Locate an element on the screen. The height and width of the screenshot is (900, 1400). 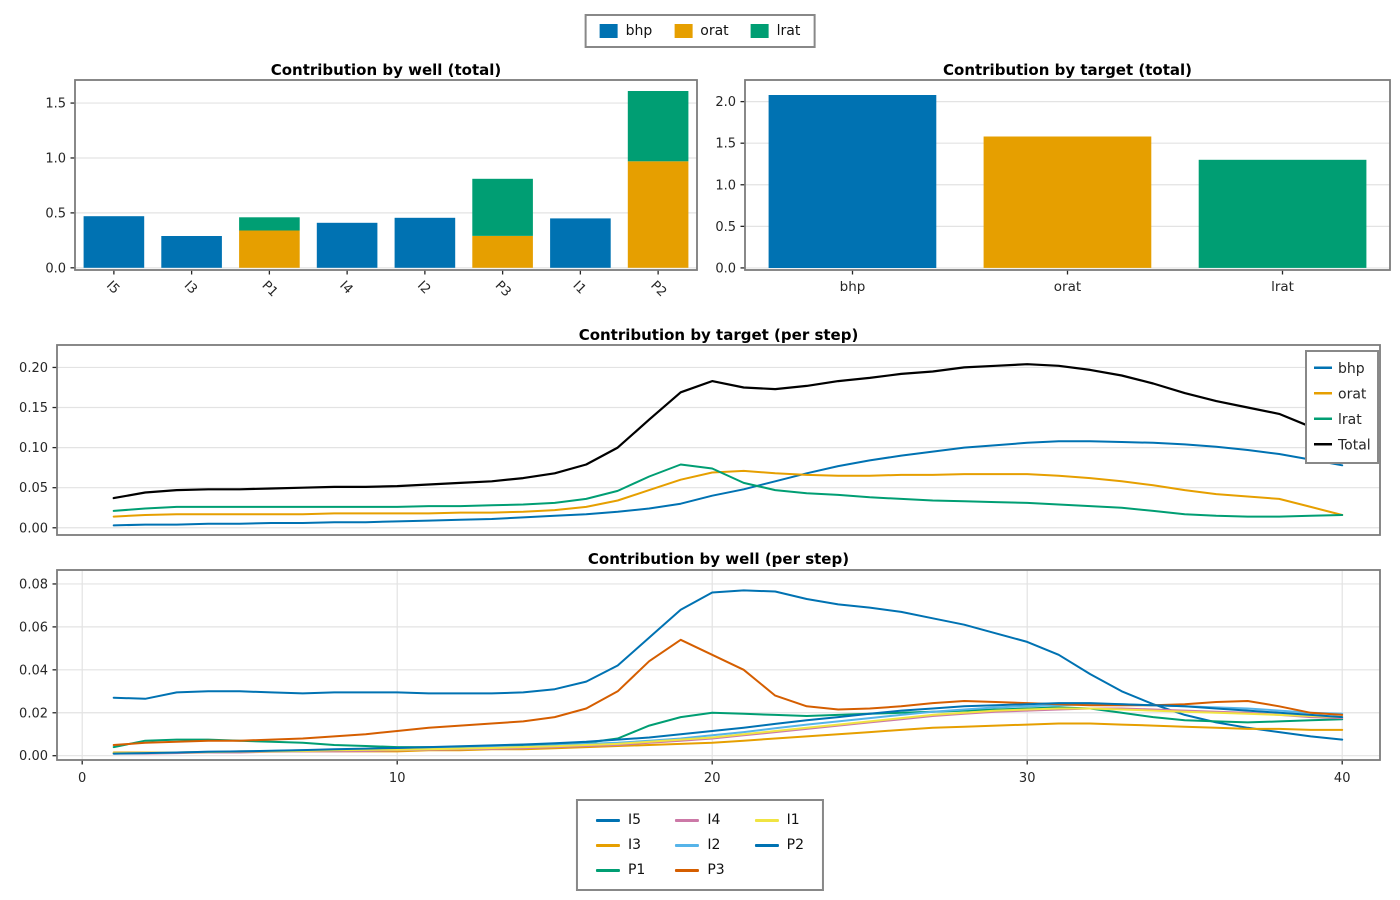
ytick-label-0.02: 0.02 is located at coordinates (33, 713).